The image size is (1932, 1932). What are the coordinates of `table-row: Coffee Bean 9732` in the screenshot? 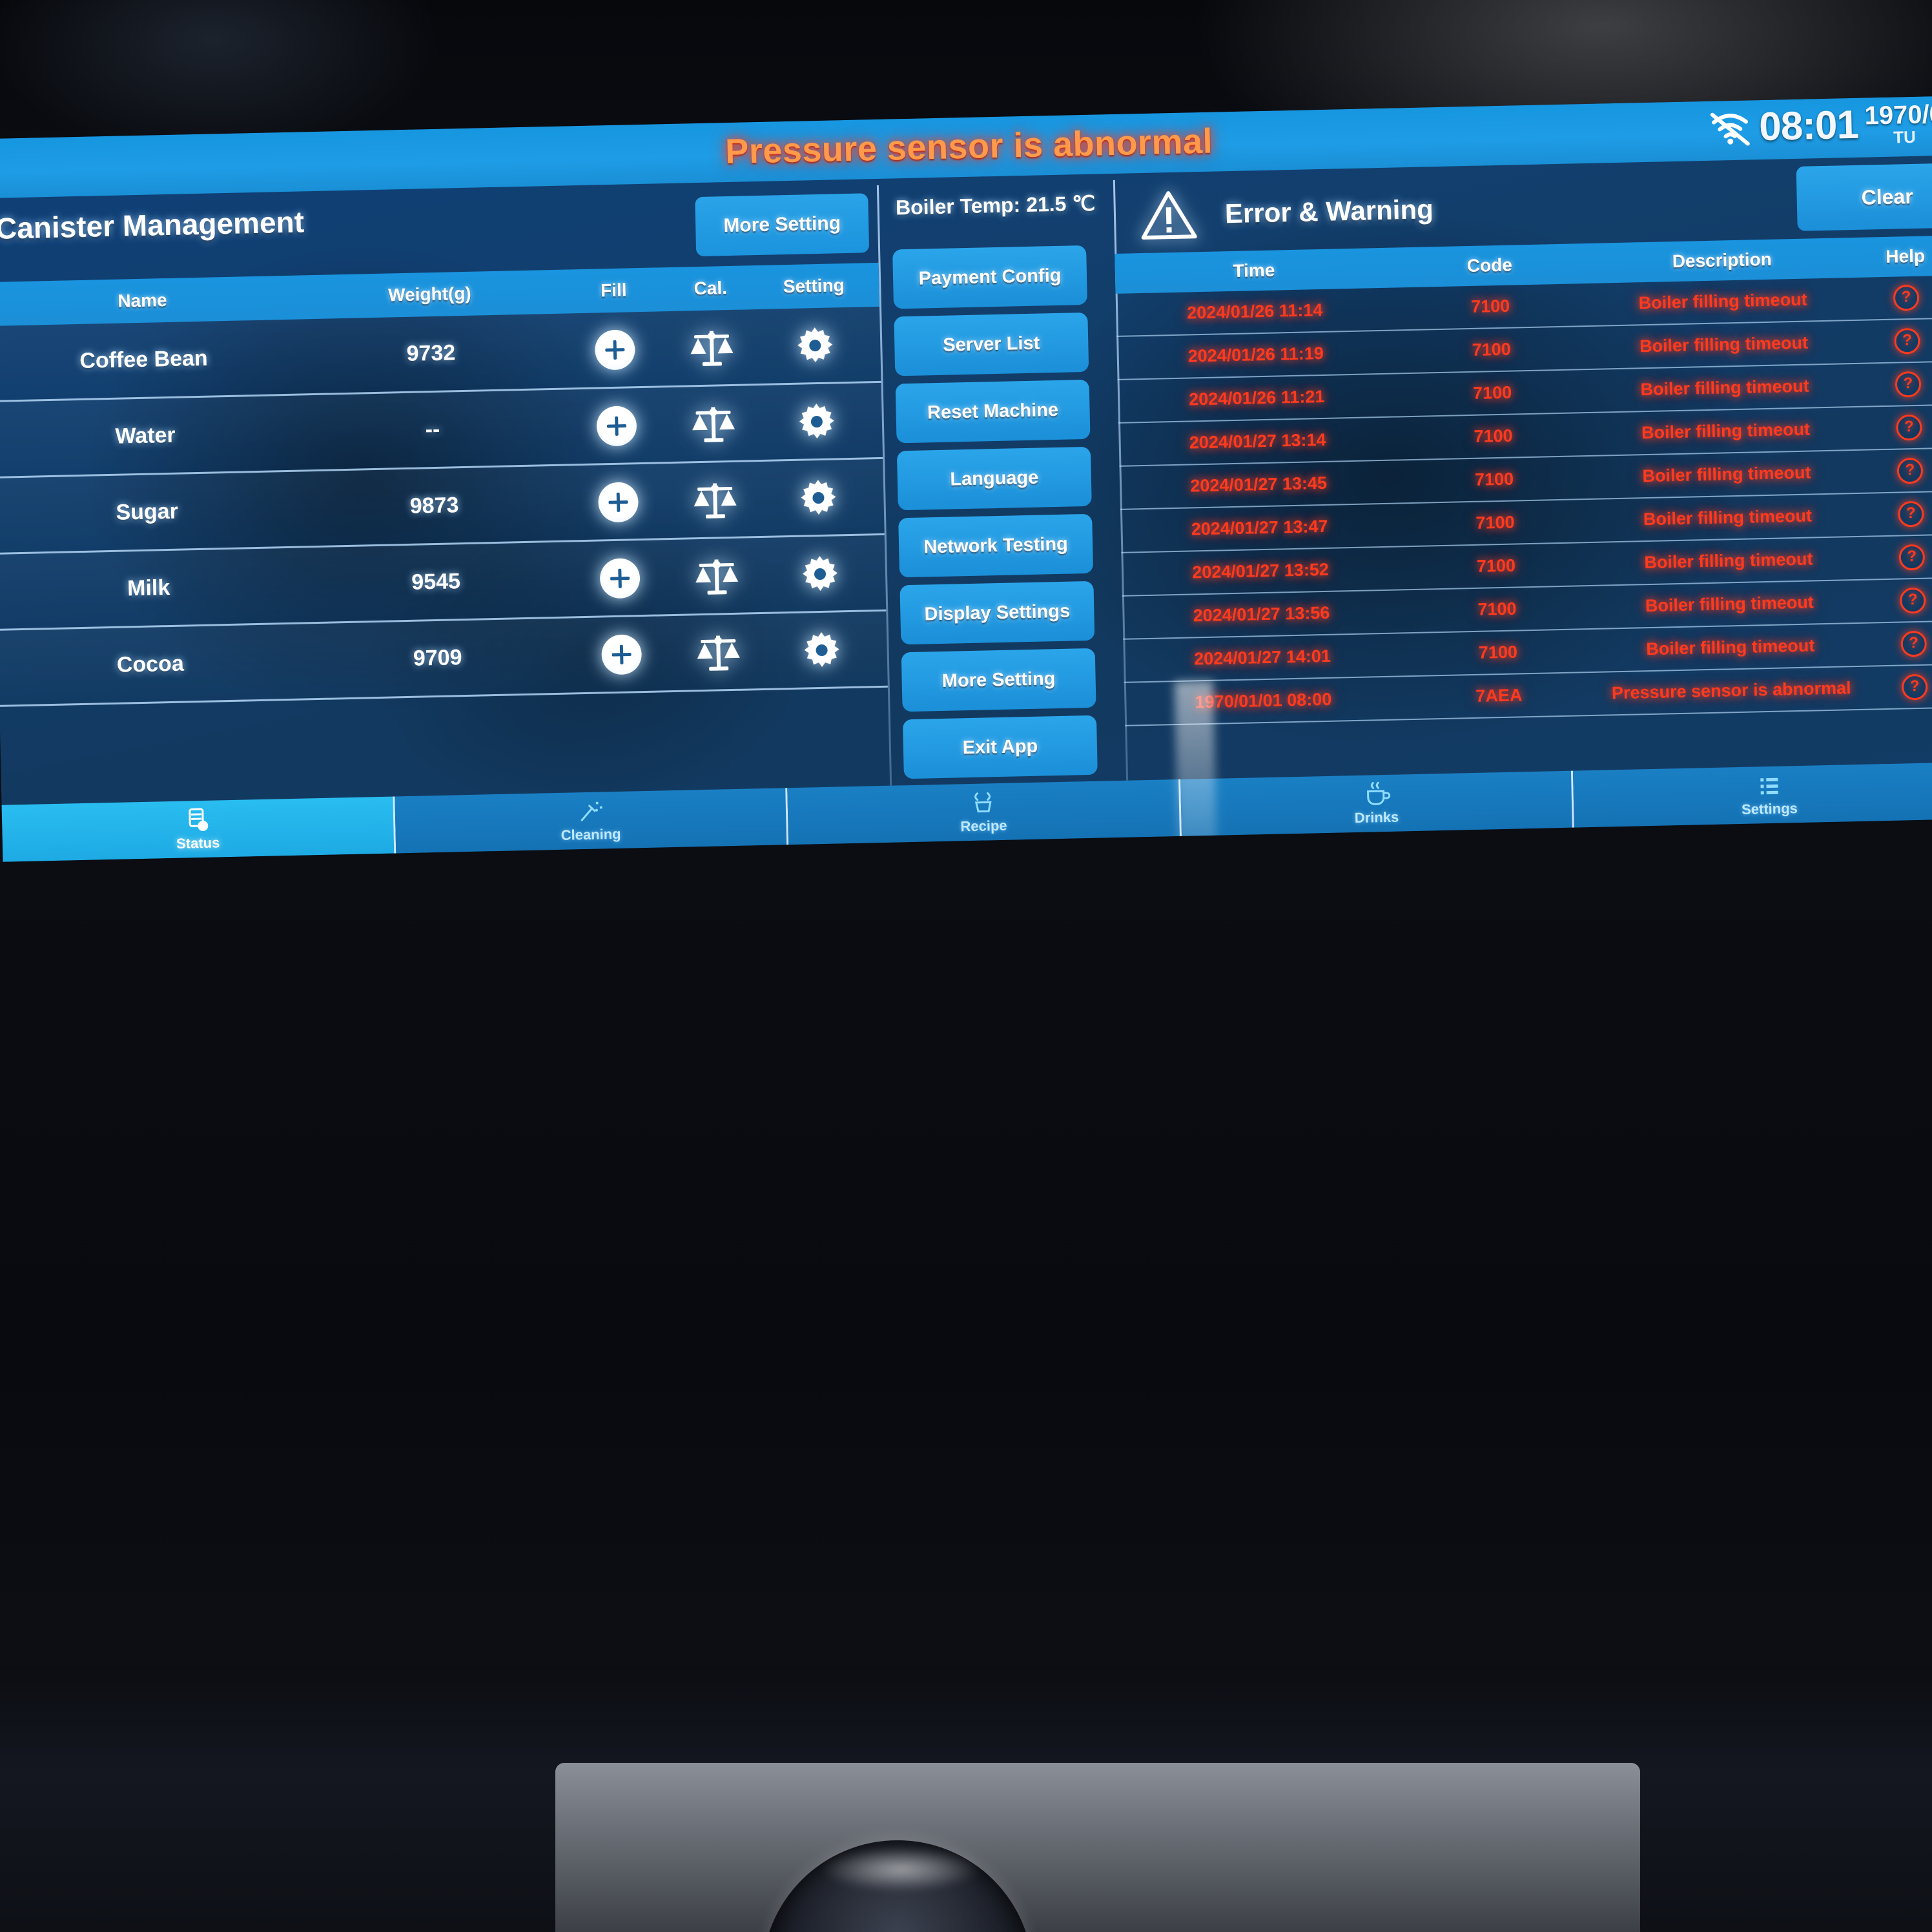 It's located at (440, 354).